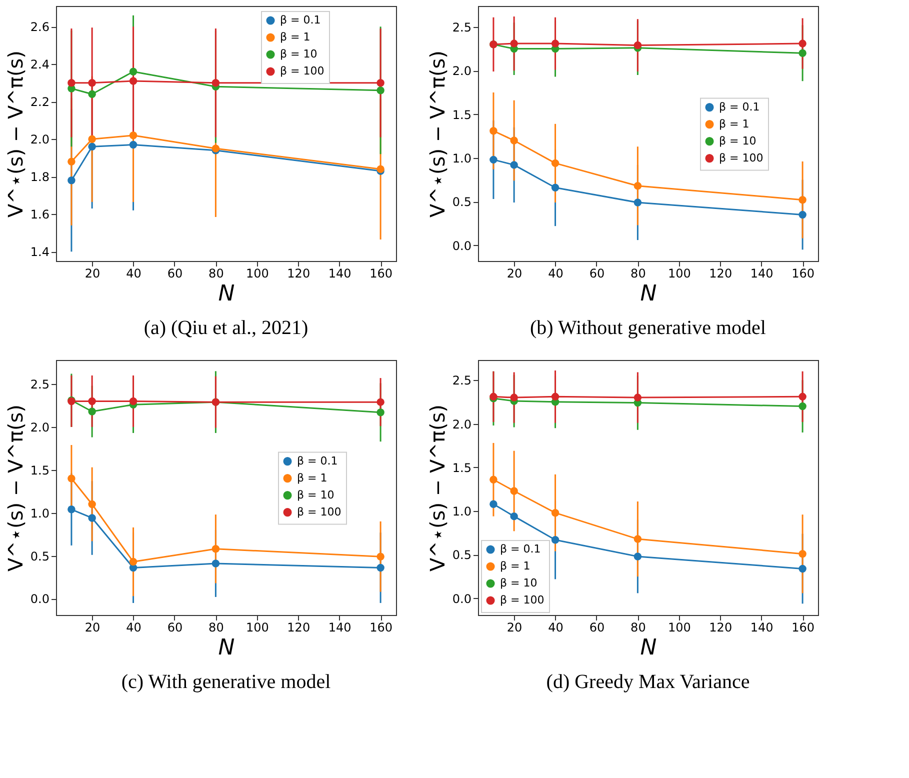  What do you see at coordinates (462, 245) in the screenshot?
I see `y-tick-label: 0.0` at bounding box center [462, 245].